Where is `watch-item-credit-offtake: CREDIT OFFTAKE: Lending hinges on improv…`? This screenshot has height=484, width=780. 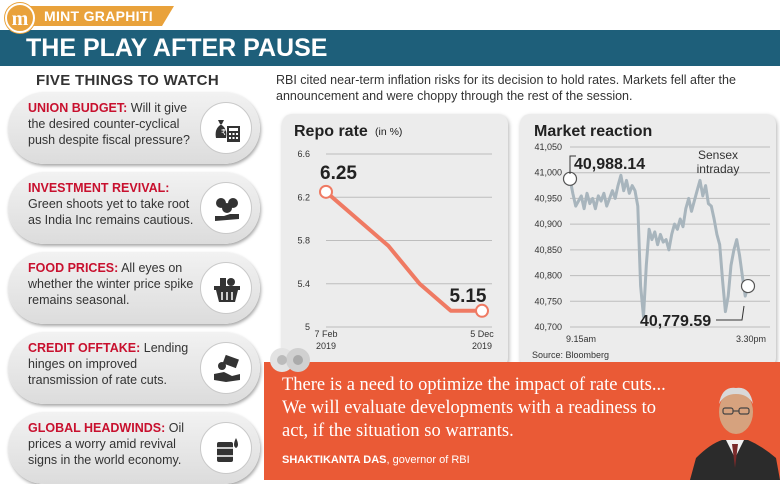
watch-item-credit-offtake: CREDIT OFFTAKE: Lending hinges on improv… is located at coordinates (134, 368).